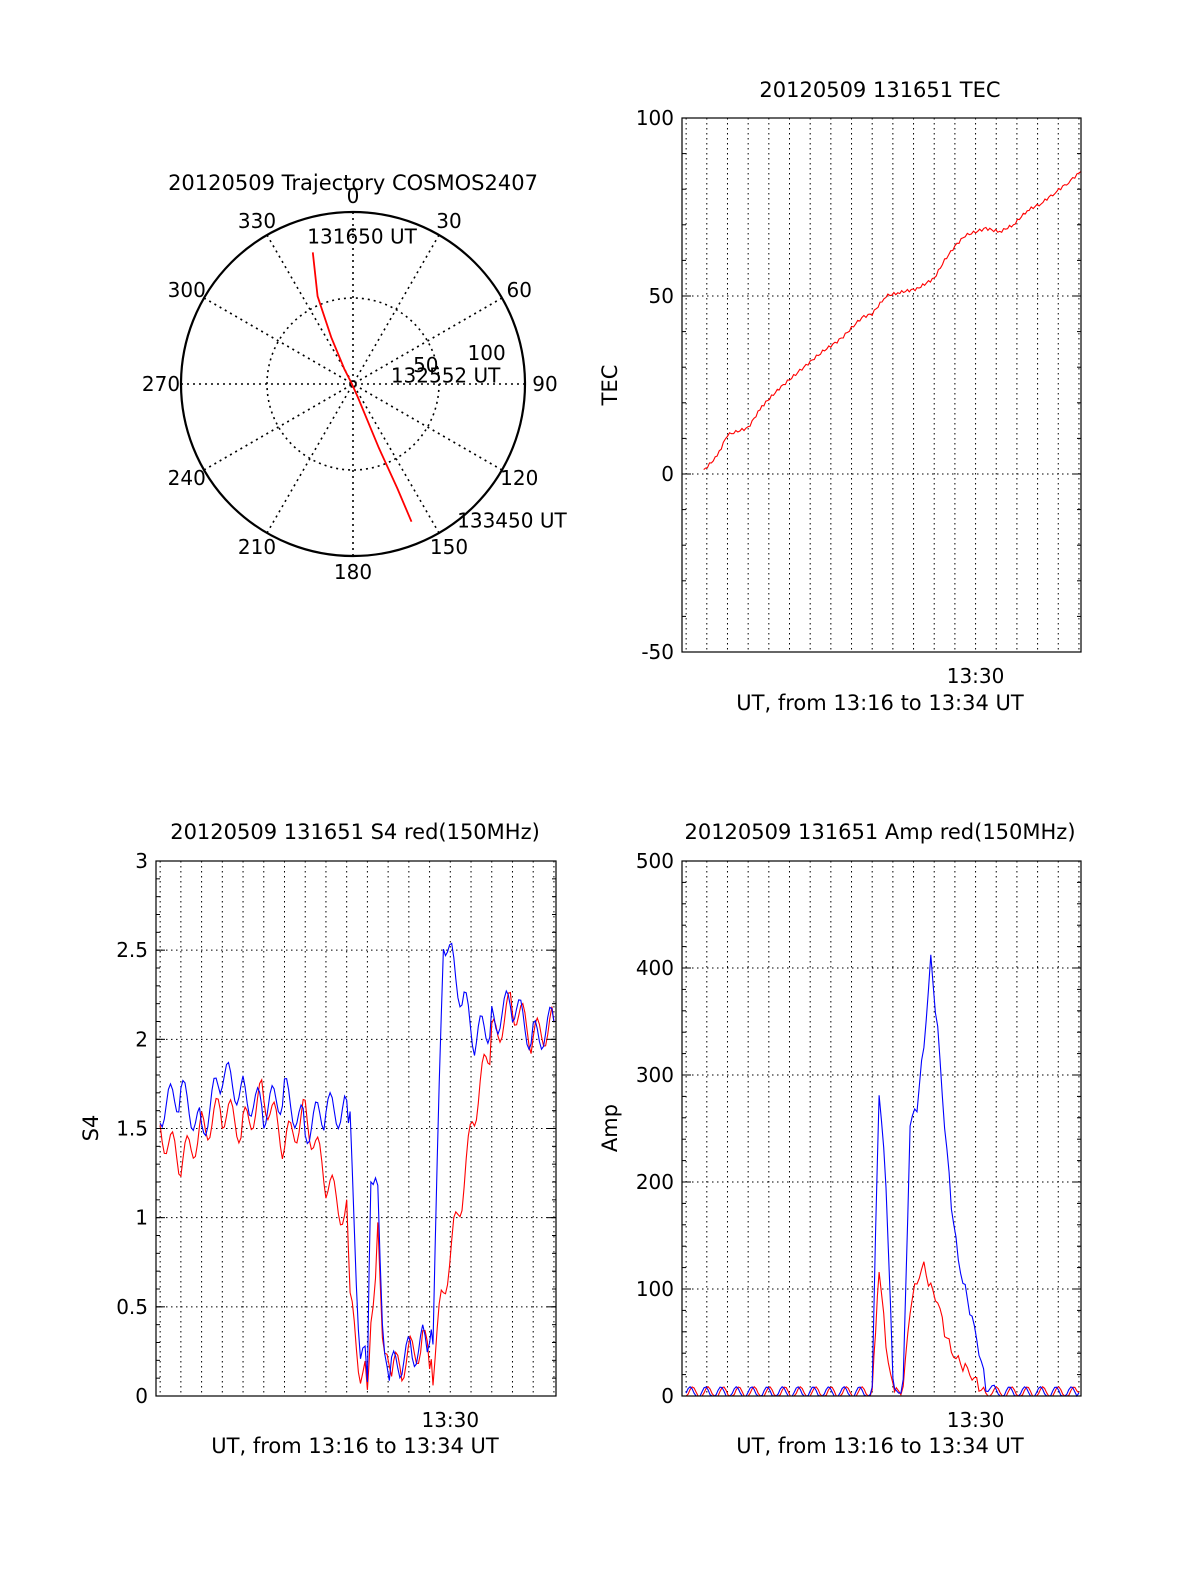 This screenshot has height=1575, width=1200. I want to click on polar-angle-label: 90, so click(544, 384).